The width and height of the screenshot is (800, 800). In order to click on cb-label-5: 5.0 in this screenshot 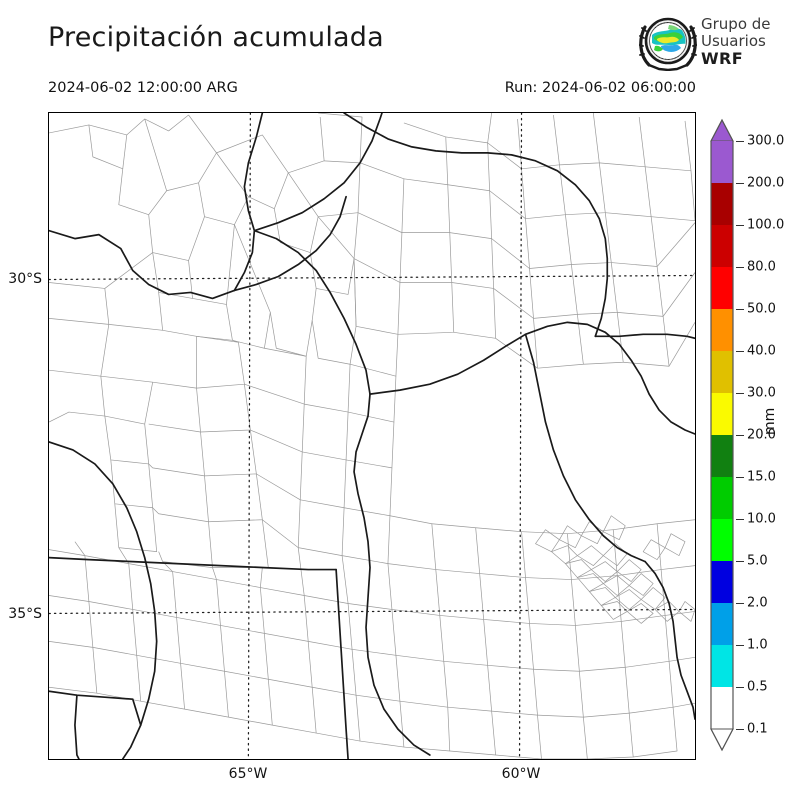, I will do `click(757, 561)`.